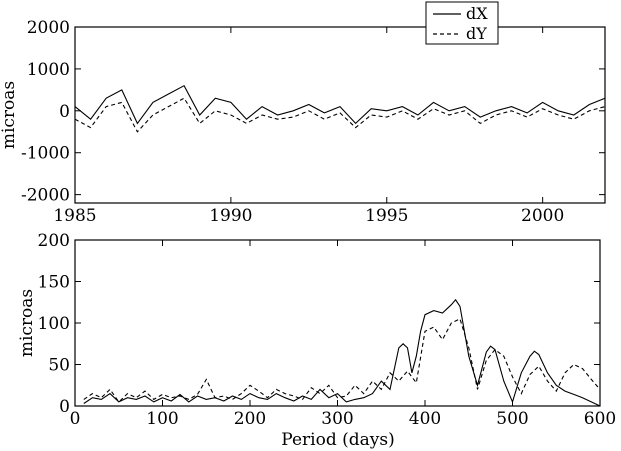 This screenshot has width=621, height=451. I want to click on bottom-y-tick-label: 100, so click(54, 324).